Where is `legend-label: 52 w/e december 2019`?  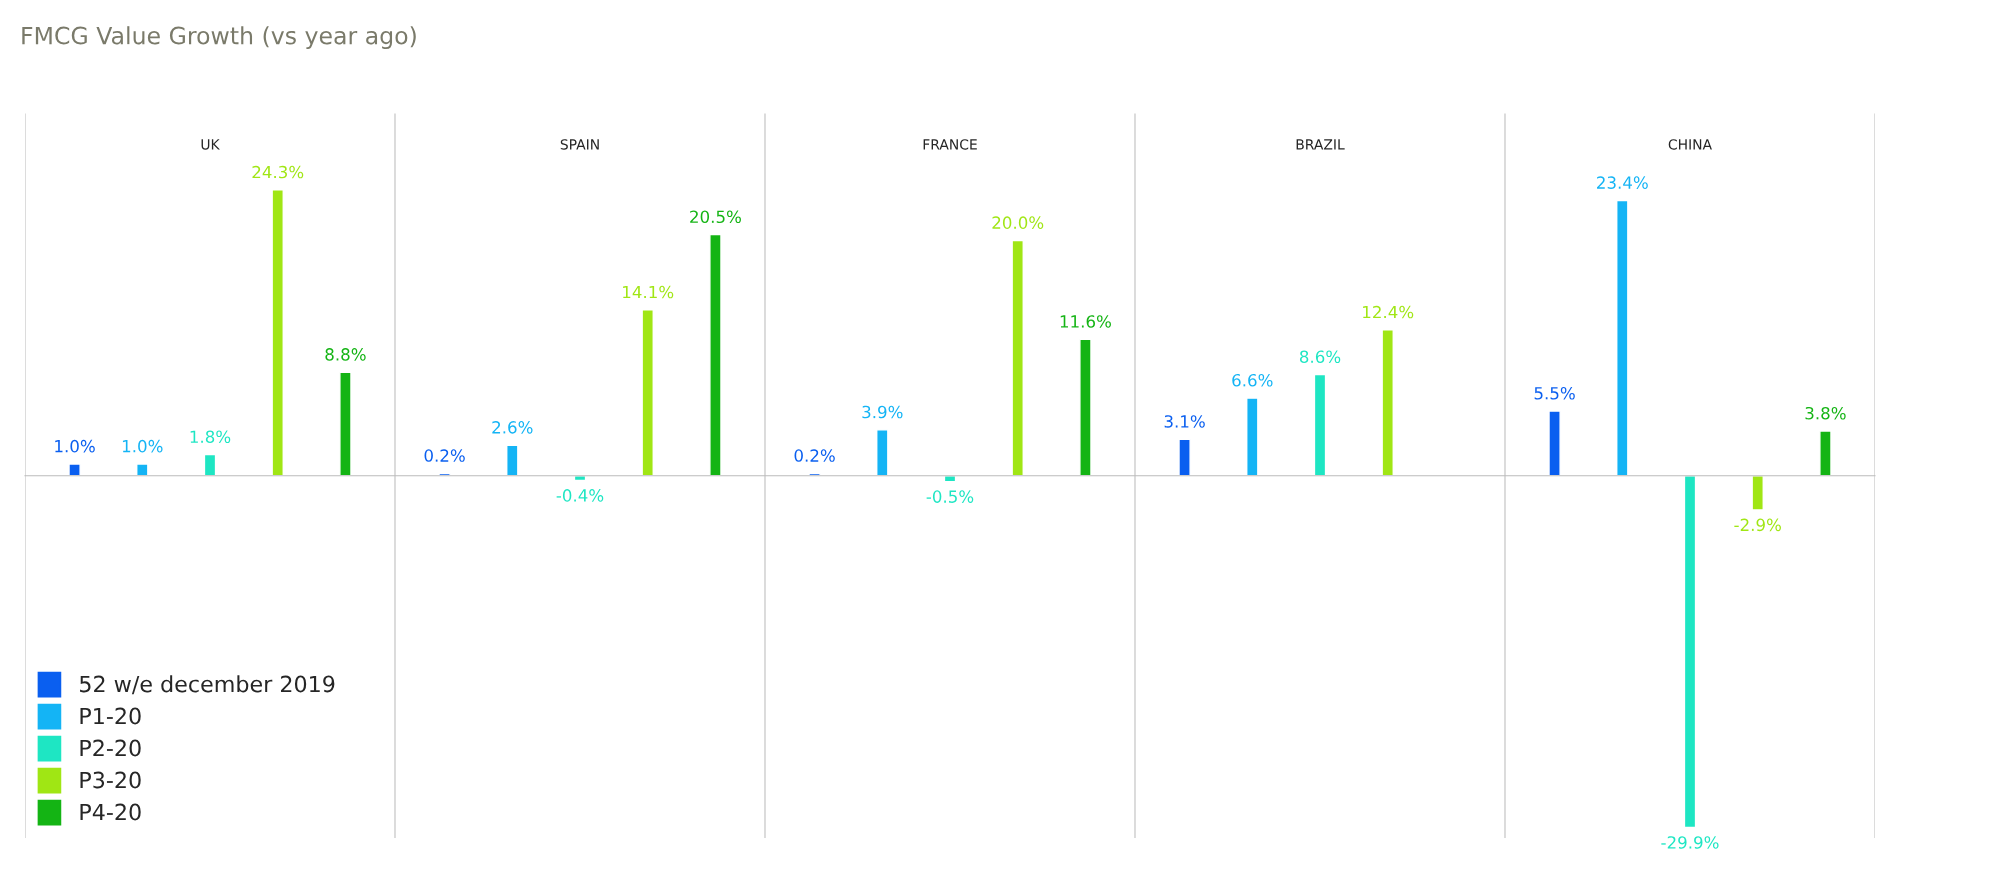 legend-label: 52 w/e december 2019 is located at coordinates (207, 685).